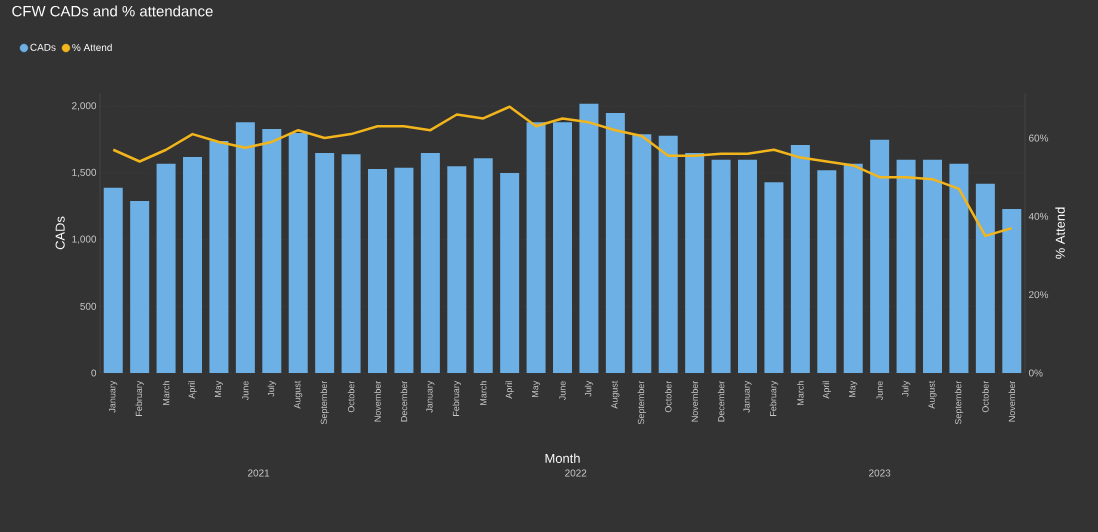 The width and height of the screenshot is (1098, 532). I want to click on y-tick-label: 2,000, so click(84, 106).